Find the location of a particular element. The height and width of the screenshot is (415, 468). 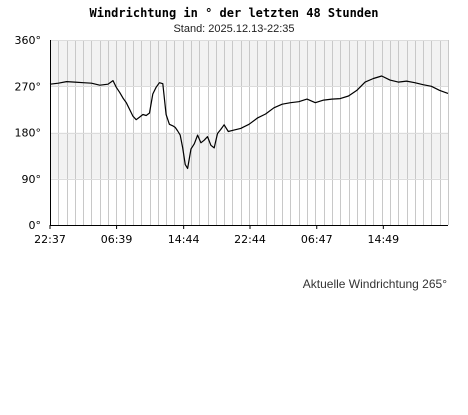

x-tick-label: 14:49 is located at coordinates (383, 239).